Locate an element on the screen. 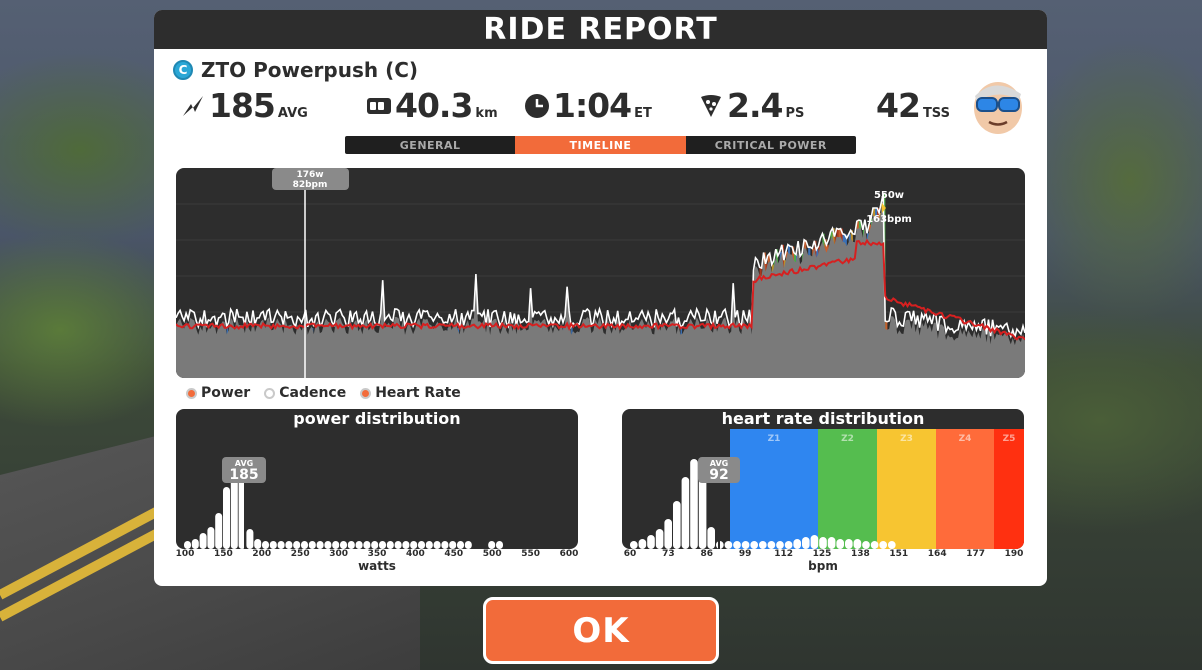 The height and width of the screenshot is (670, 1202). stat-power: 185 AVG is located at coordinates (244, 105).